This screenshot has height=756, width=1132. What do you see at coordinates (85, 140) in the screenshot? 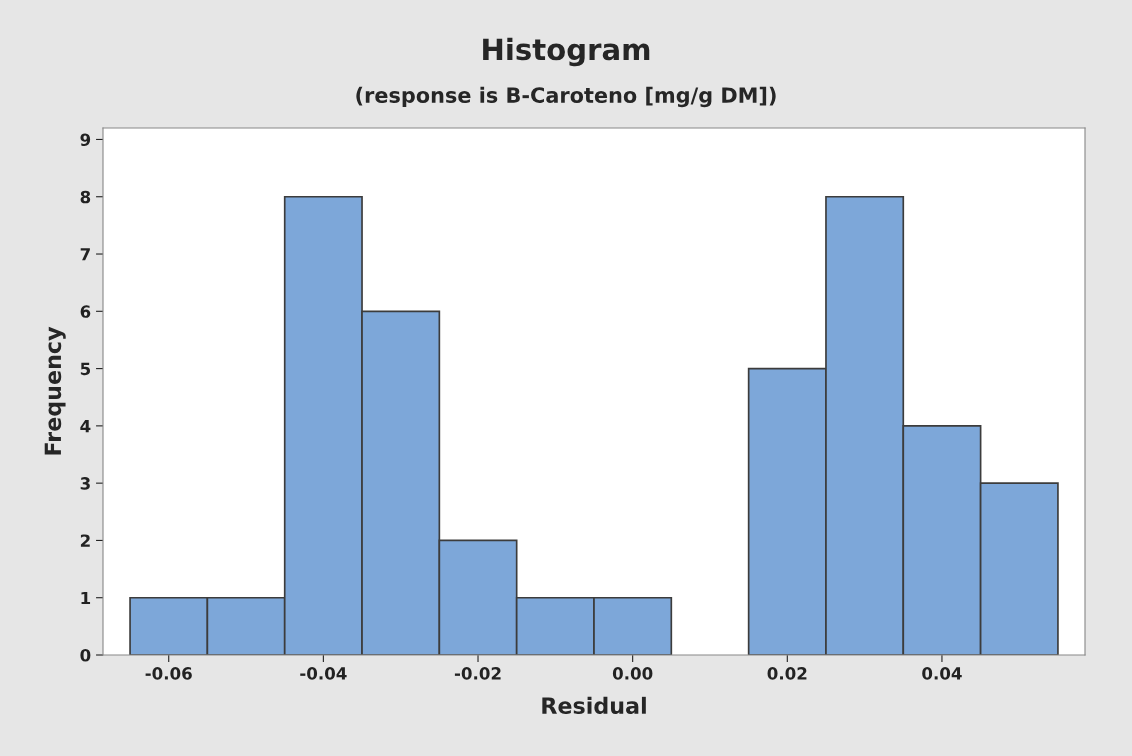
I see `y-tick-label: 9` at bounding box center [85, 140].